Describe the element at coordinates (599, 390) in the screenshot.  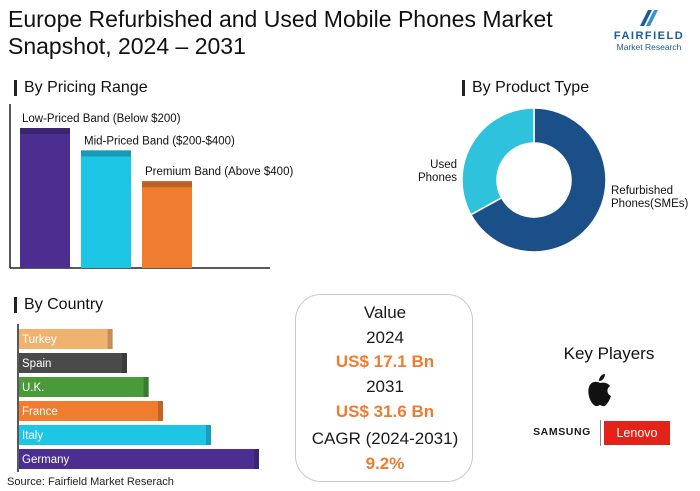
I see `apple-logo-icon` at that location.